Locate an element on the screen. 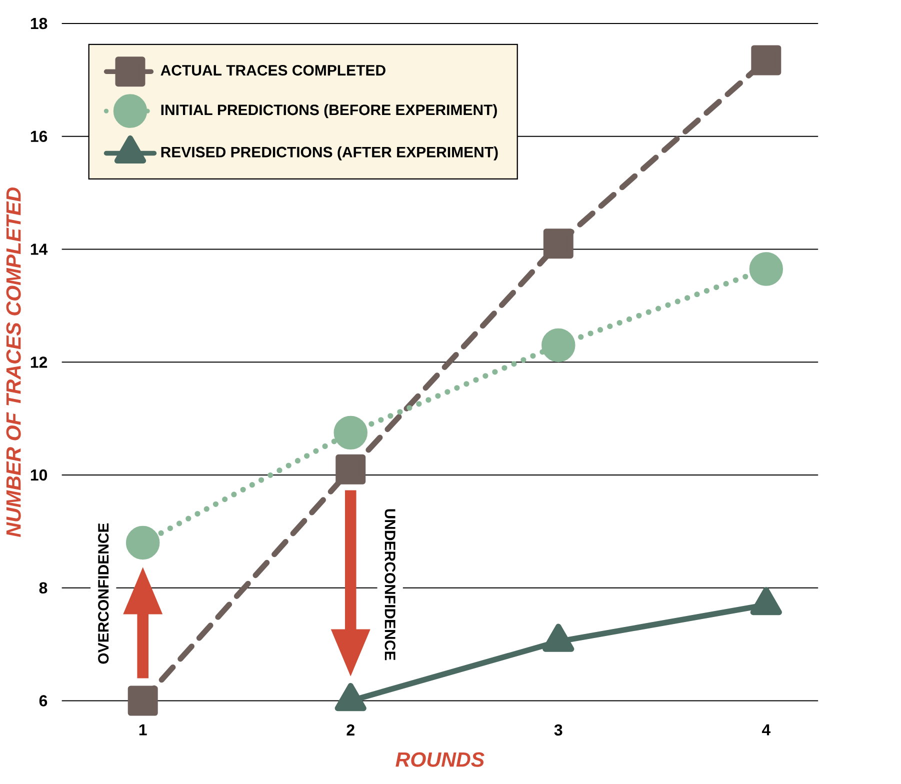 The width and height of the screenshot is (901, 784). y-axis-title: NUMBER OF TRACES COMPLETED is located at coordinates (13, 363).